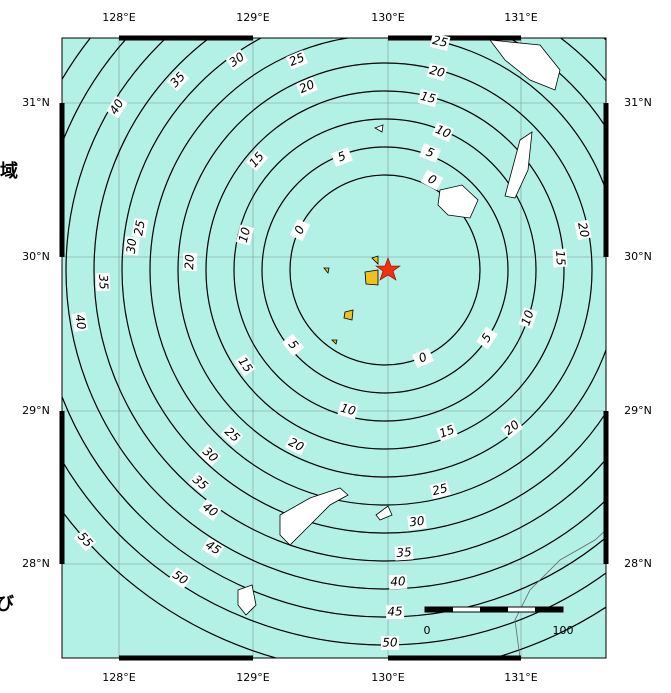 This screenshot has height=693, width=671. Describe the element at coordinates (9, 171) in the screenshot. I see `side-text: 域` at that location.